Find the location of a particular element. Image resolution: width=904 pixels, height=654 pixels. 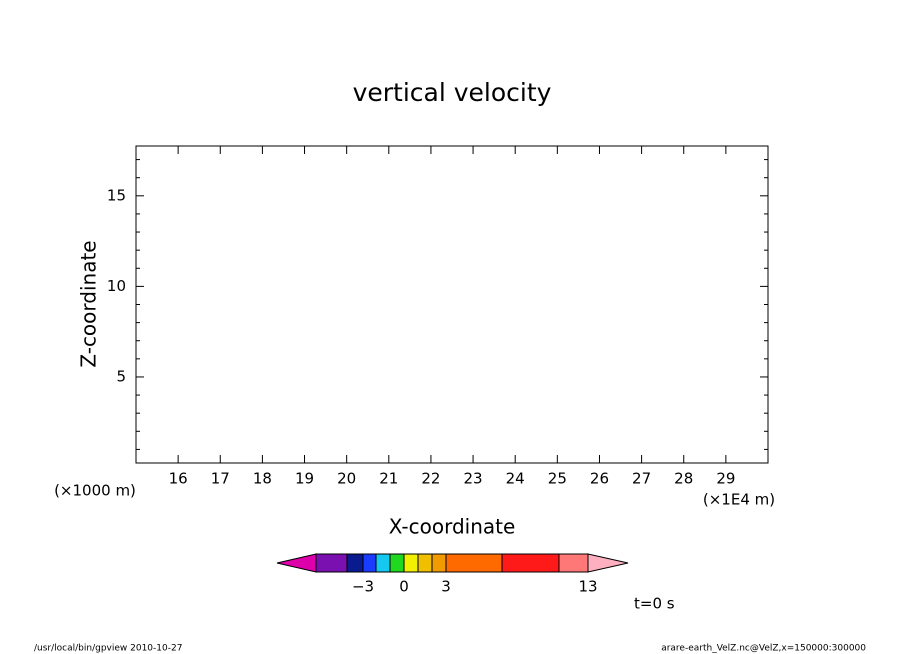

colorbar-label: 13 is located at coordinates (587, 587).